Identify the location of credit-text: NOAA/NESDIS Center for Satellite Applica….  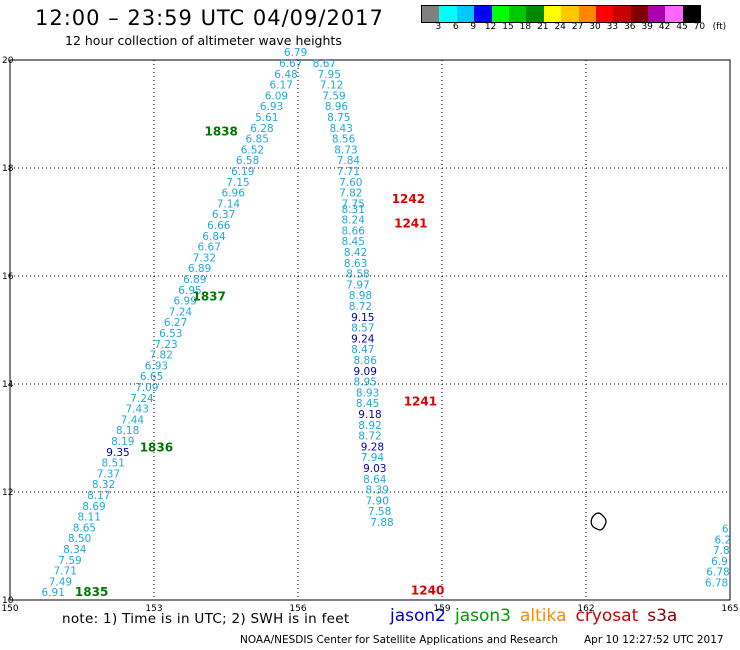
(399, 640).